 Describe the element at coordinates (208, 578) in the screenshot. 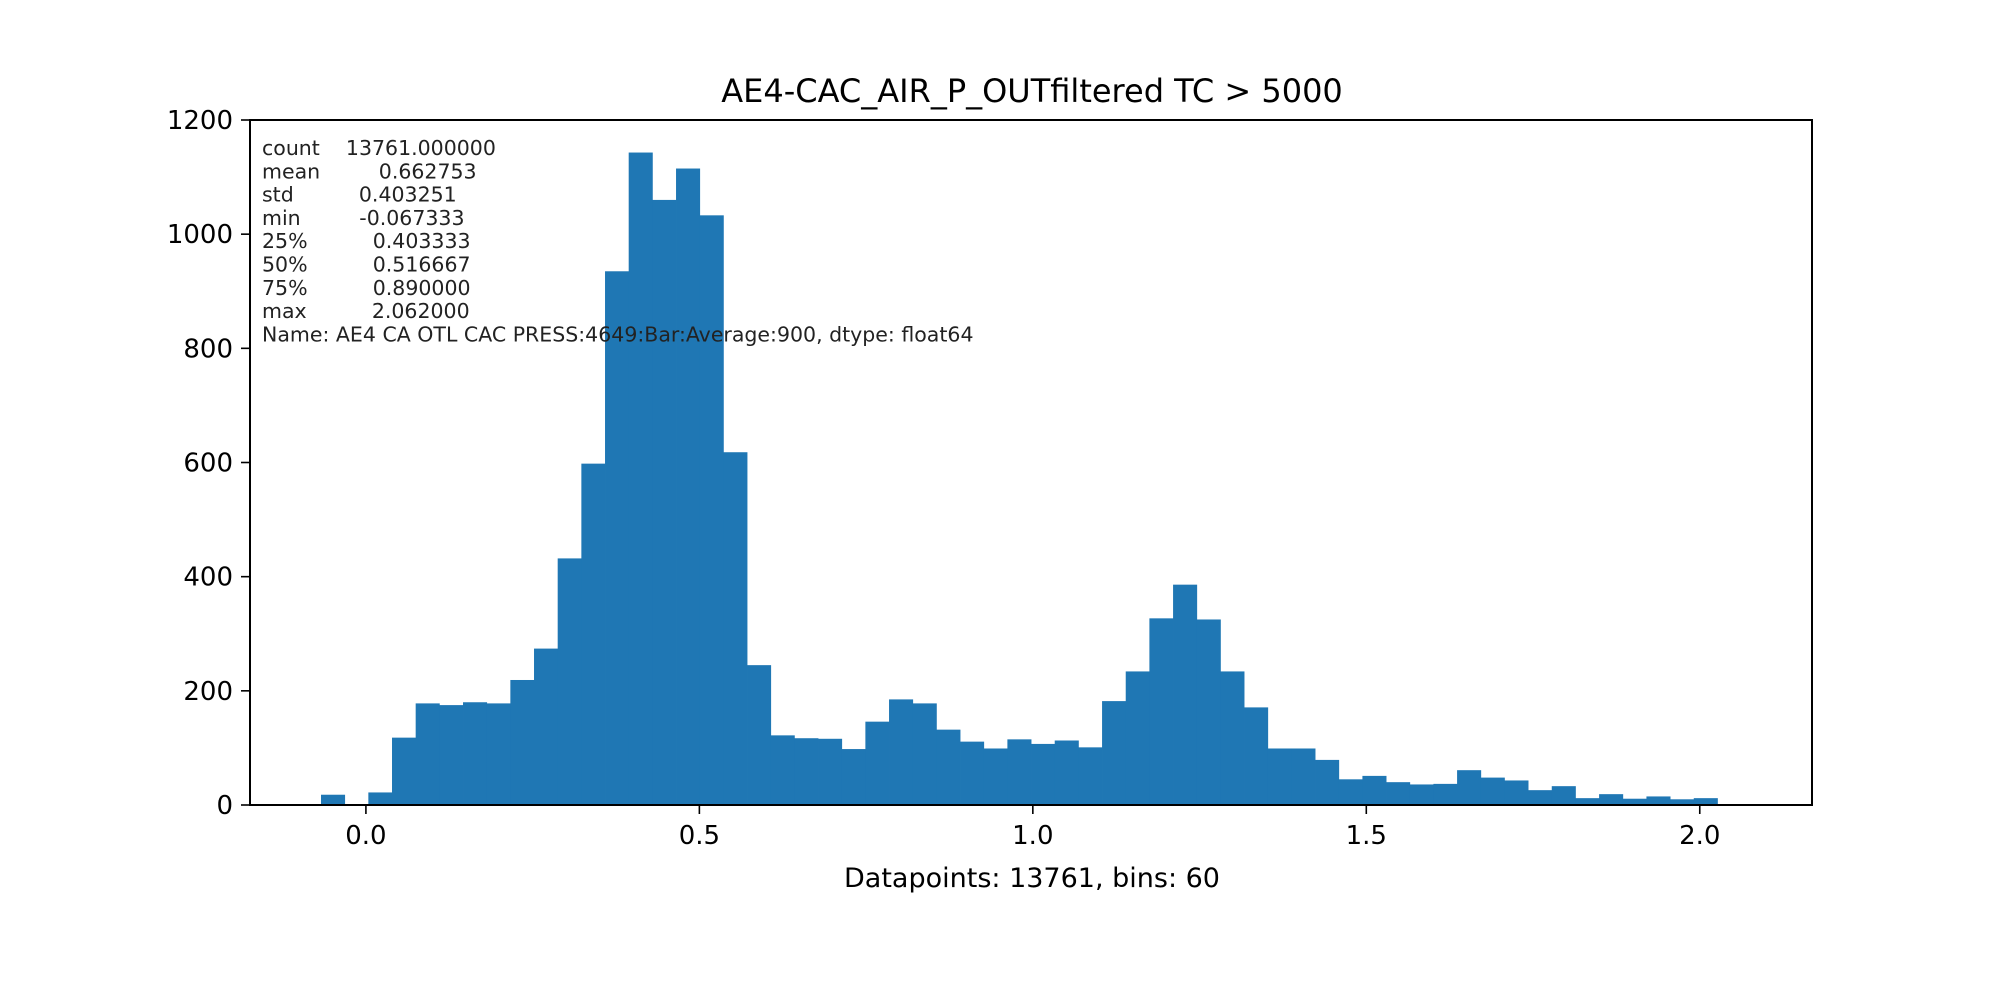

I see `y-tick-label: 400` at that location.